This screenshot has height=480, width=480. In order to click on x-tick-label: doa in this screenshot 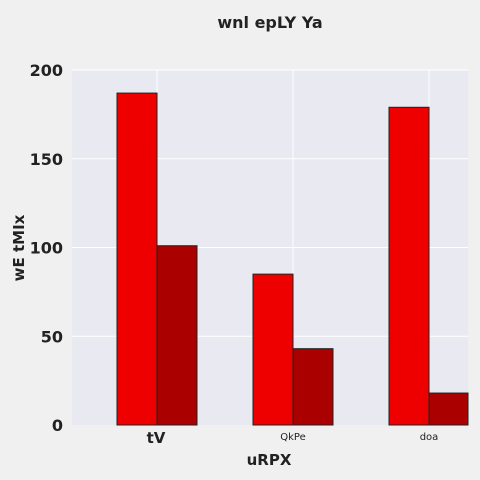, I will do `click(429, 437)`.